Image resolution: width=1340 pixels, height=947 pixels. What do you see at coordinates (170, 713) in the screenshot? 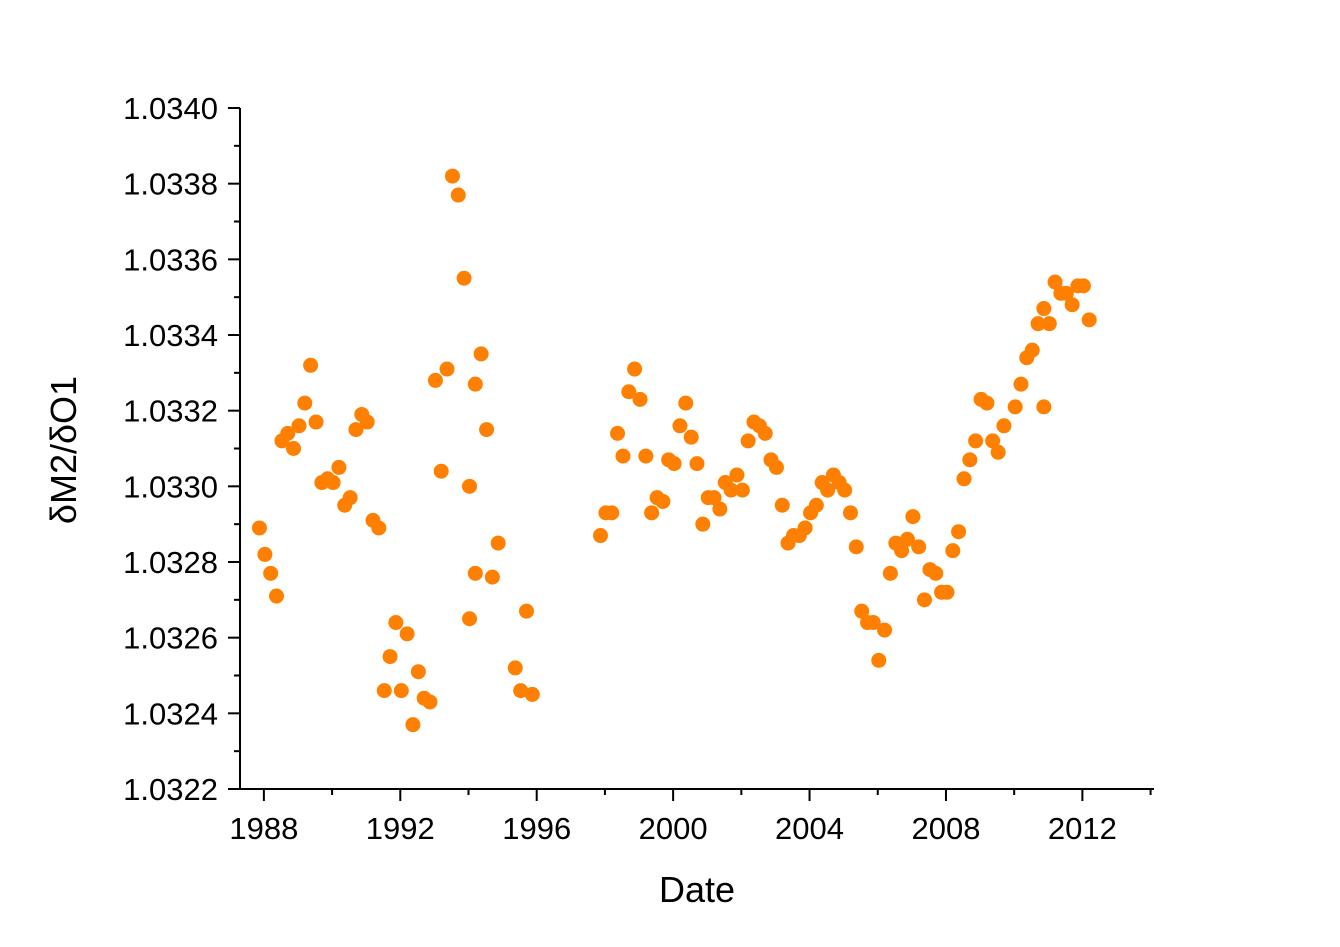
I see `y-tick-label: 1.0324` at bounding box center [170, 713].